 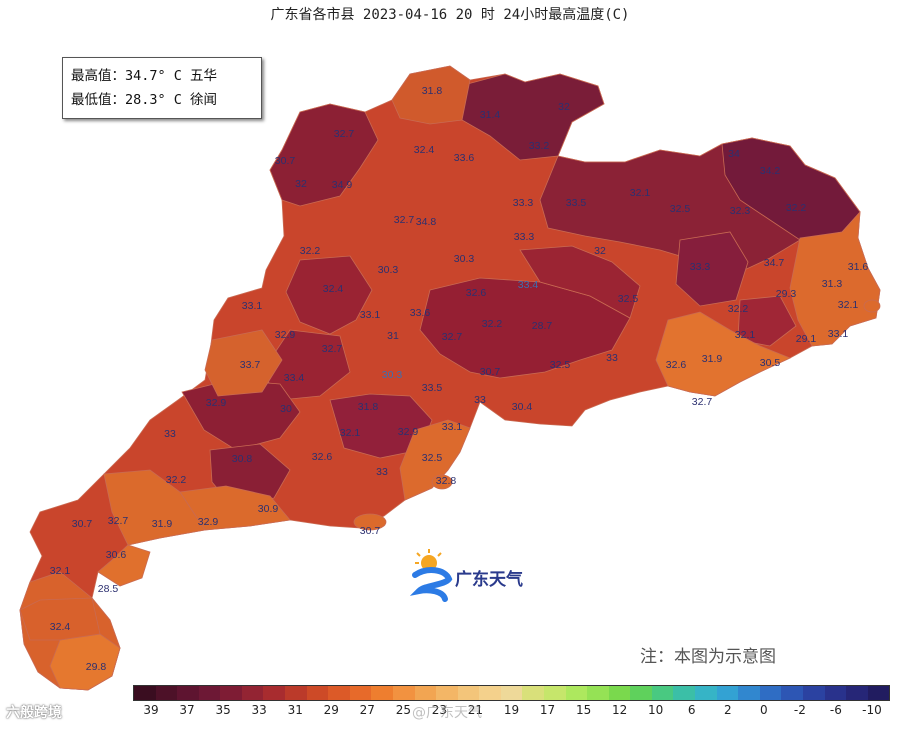 I want to click on legend-label: 17, so click(x=547, y=710).